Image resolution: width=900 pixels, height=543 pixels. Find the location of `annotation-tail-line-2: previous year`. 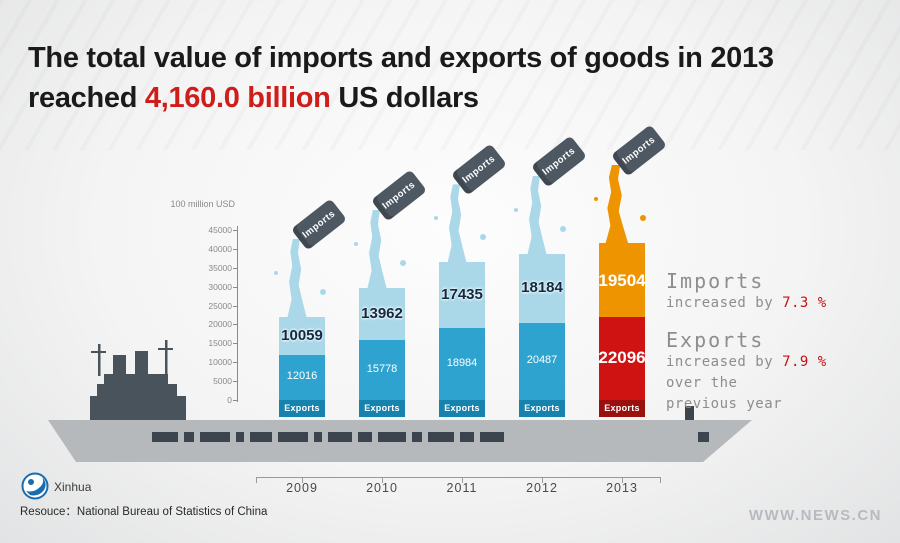

annotation-tail-line-2: previous year is located at coordinates (724, 404).